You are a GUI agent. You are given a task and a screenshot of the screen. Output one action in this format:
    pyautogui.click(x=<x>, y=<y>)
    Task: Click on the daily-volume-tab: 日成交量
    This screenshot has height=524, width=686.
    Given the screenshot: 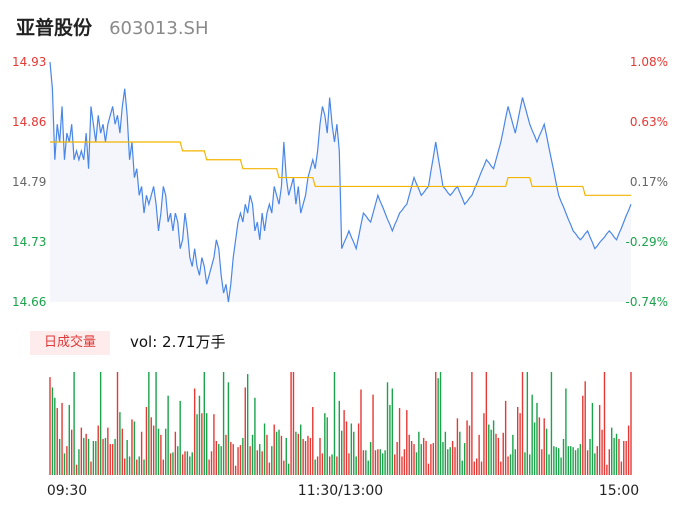 What is the action you would take?
    pyautogui.click(x=70, y=343)
    